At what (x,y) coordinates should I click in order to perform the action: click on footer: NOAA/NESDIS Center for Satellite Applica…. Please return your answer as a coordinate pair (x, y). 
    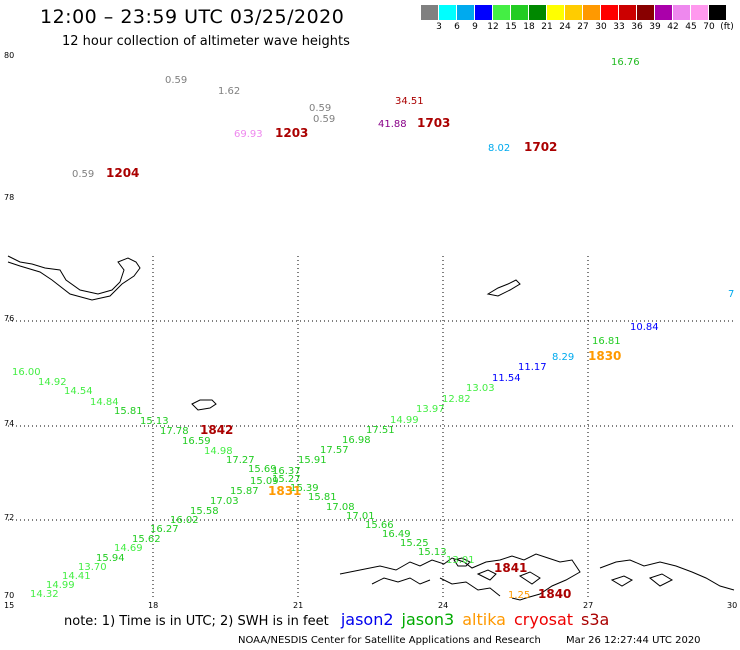
    Looking at the image, I should click on (469, 640).